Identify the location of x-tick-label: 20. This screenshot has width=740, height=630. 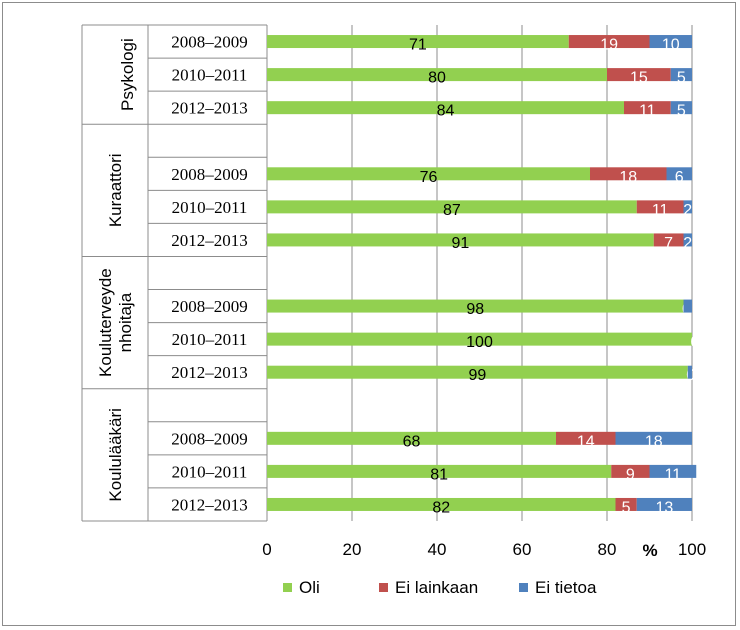
(352, 549).